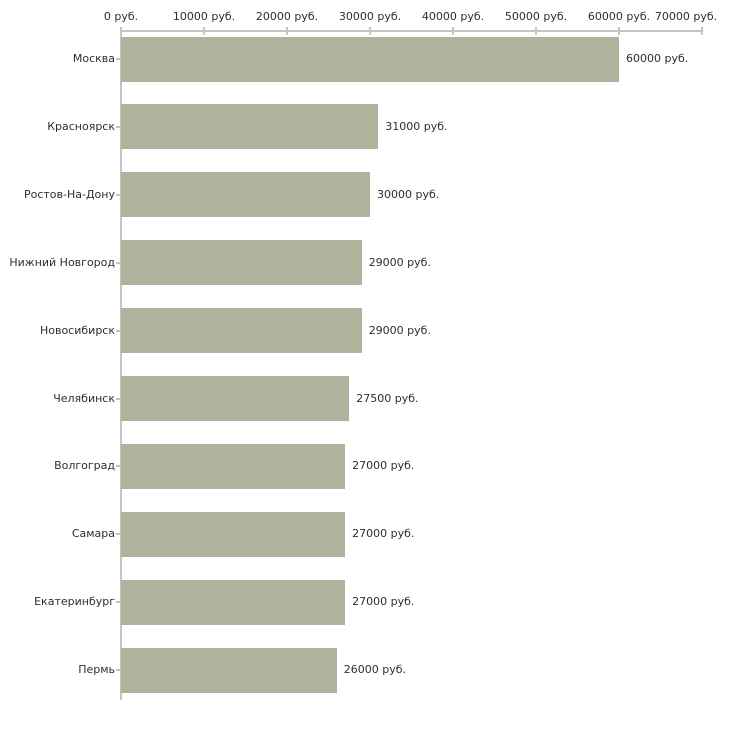 This screenshot has height=730, width=730. What do you see at coordinates (619, 16) in the screenshot?
I see `x-axis-tick-label: 60000 руб.` at bounding box center [619, 16].